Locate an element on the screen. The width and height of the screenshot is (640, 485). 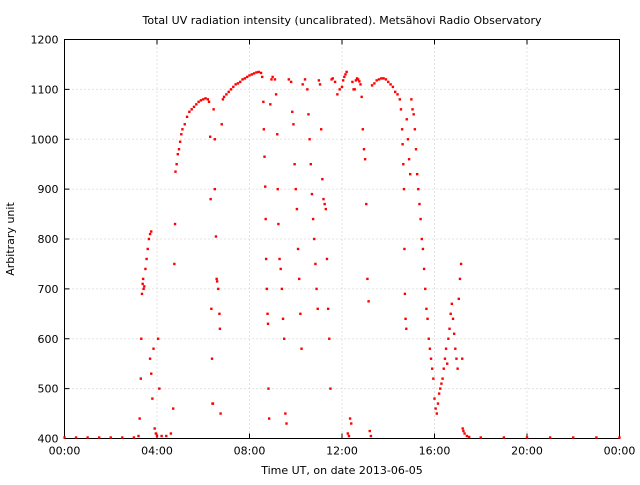
y-tick-label: 800 is located at coordinates (48, 239).